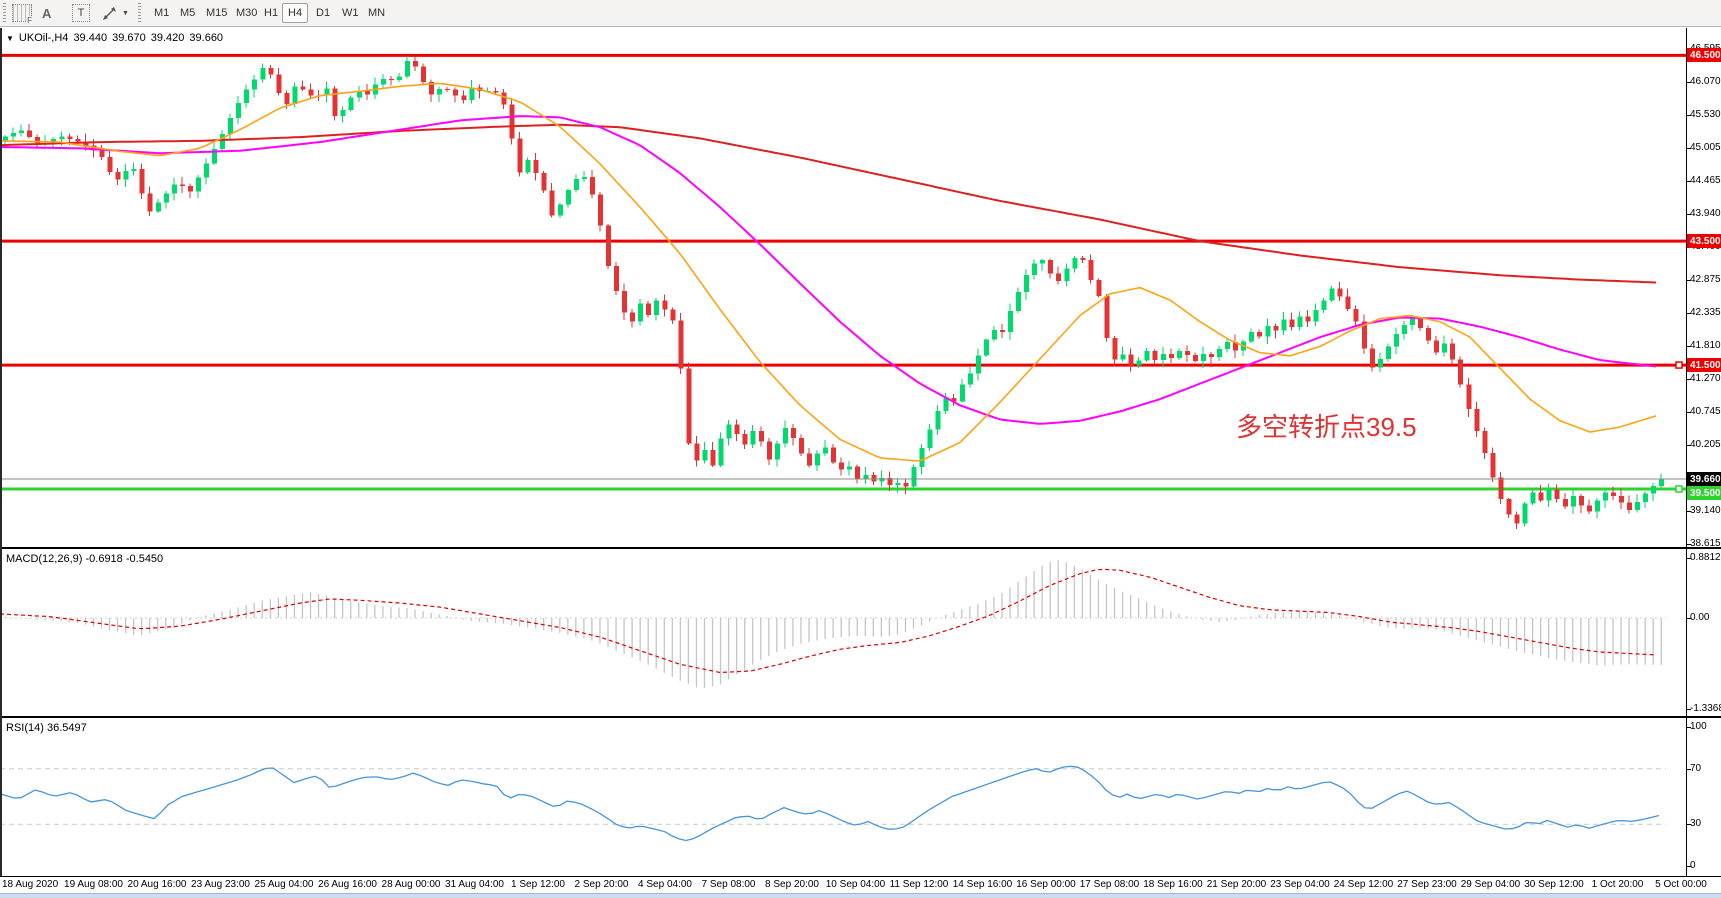 The width and height of the screenshot is (1721, 898). What do you see at coordinates (1705, 81) in the screenshot?
I see `price-tick-label: 46.070` at bounding box center [1705, 81].